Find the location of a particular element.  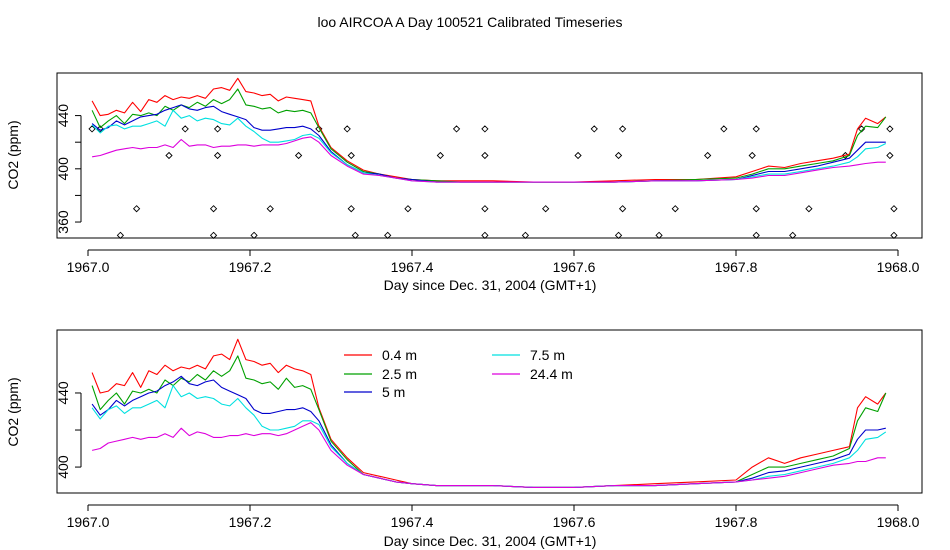

top-x-tick-label: 1967.8 is located at coordinates (736, 267).